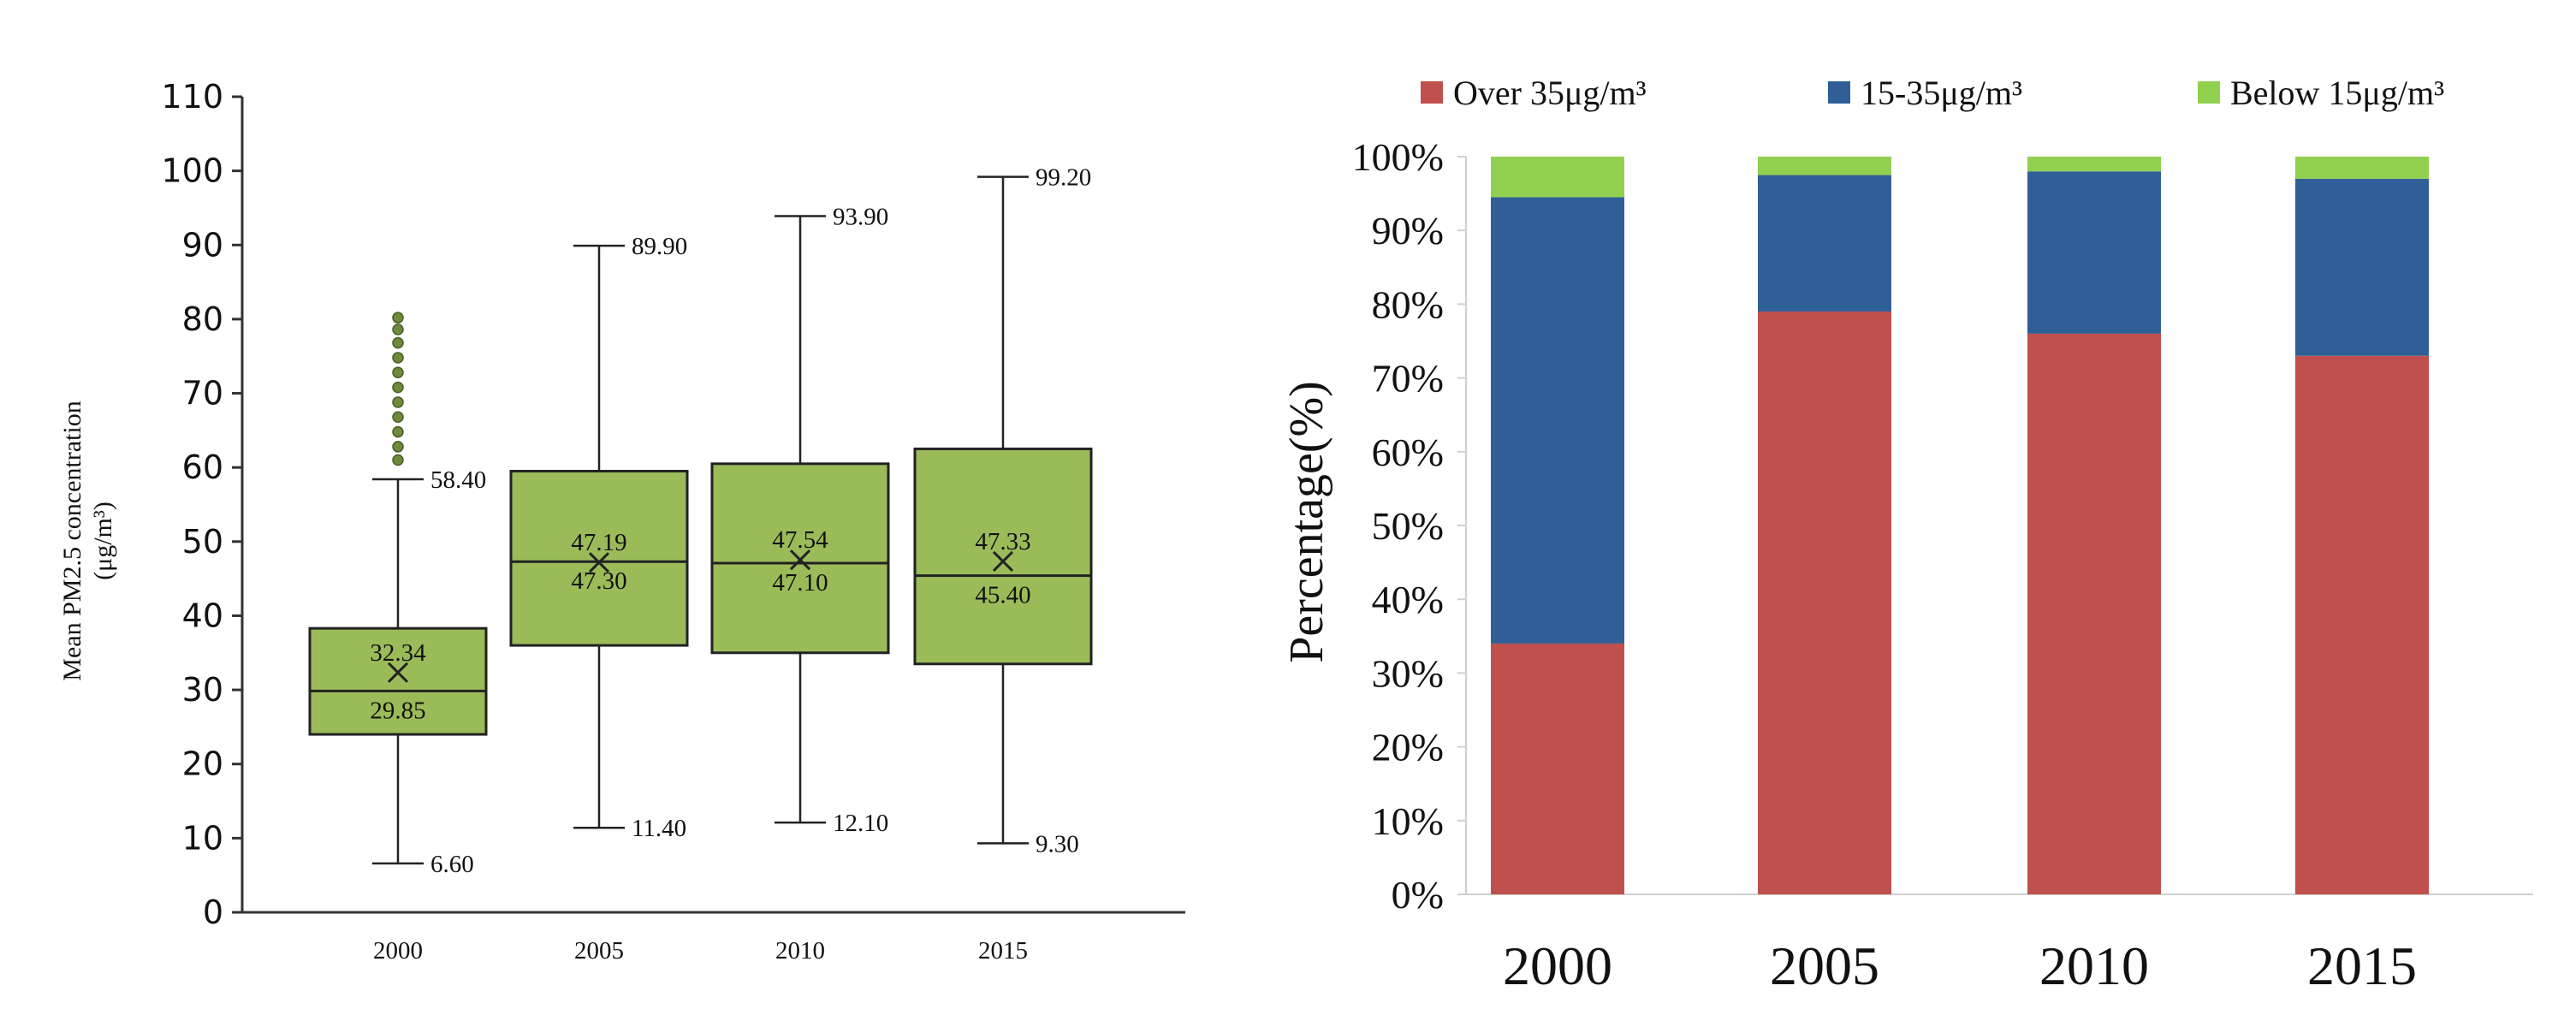  I want to click on box-x-tick-label: 2005, so click(599, 951).